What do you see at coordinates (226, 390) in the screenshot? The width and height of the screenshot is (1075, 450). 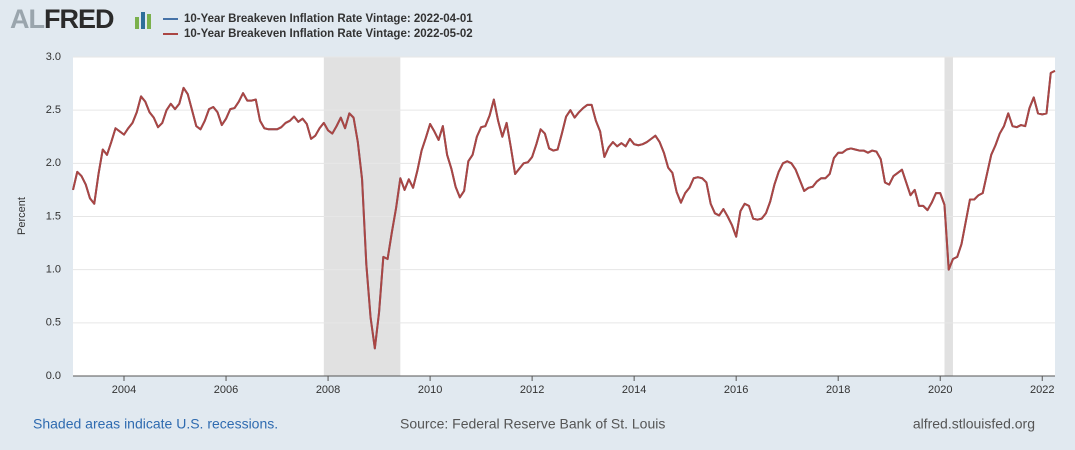 I see `x-tick-label: 2006` at bounding box center [226, 390].